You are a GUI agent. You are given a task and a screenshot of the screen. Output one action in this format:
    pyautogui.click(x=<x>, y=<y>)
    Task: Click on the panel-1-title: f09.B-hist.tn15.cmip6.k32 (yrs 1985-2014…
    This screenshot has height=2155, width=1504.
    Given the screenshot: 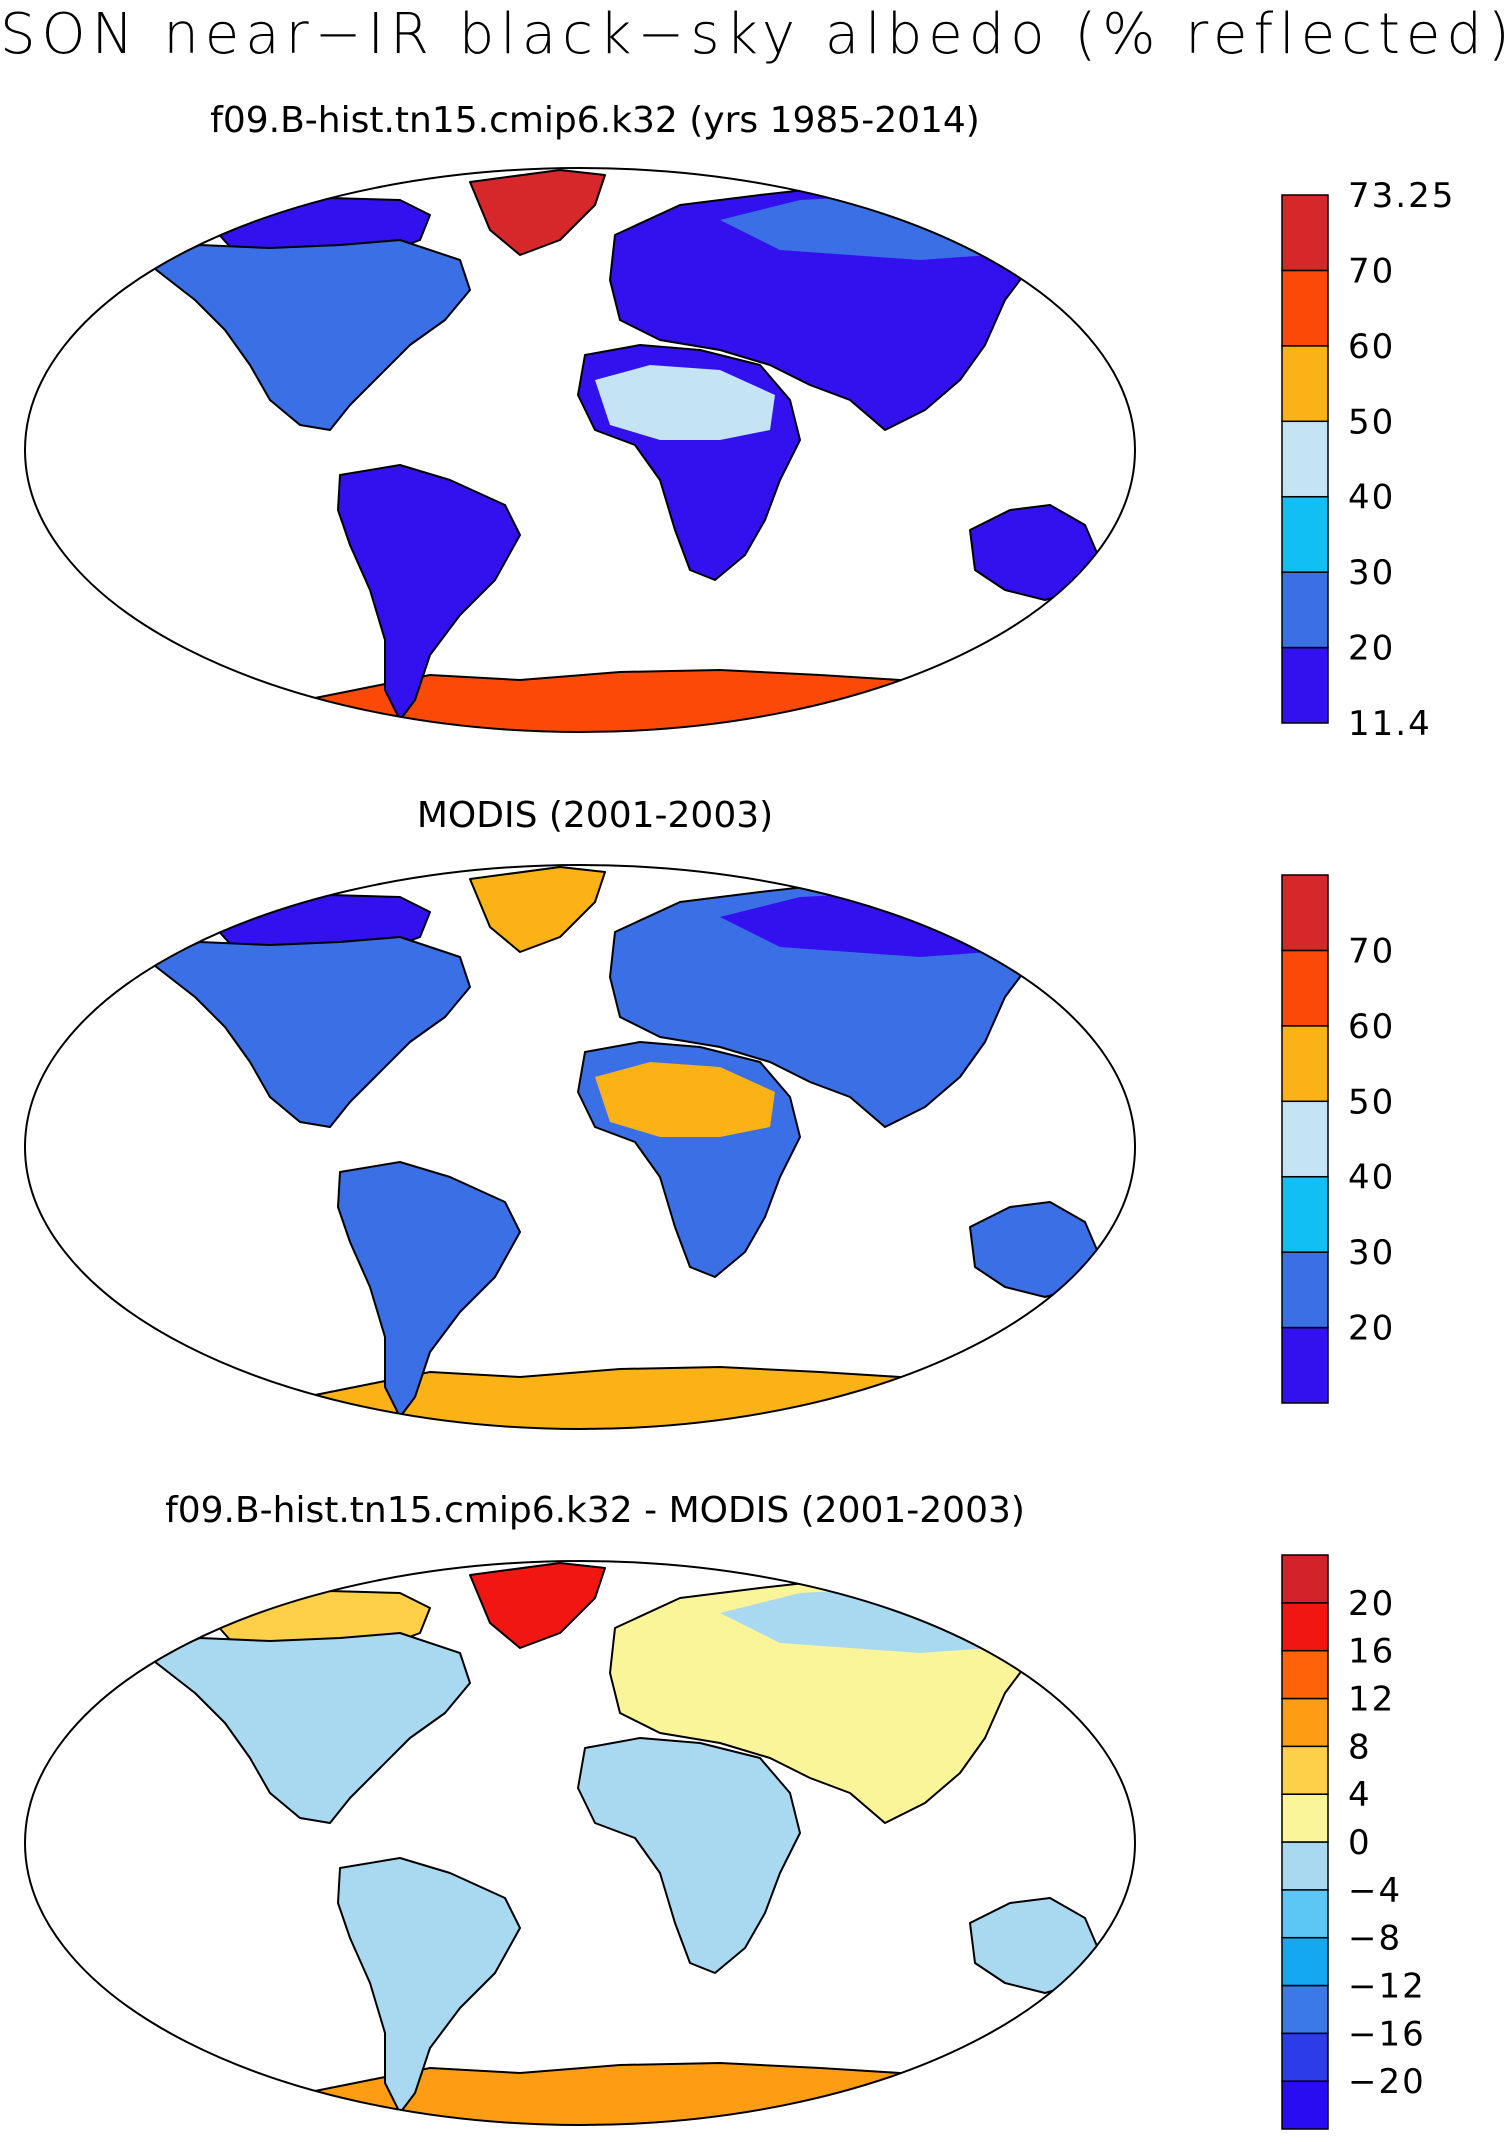 What is the action you would take?
    pyautogui.click(x=595, y=120)
    